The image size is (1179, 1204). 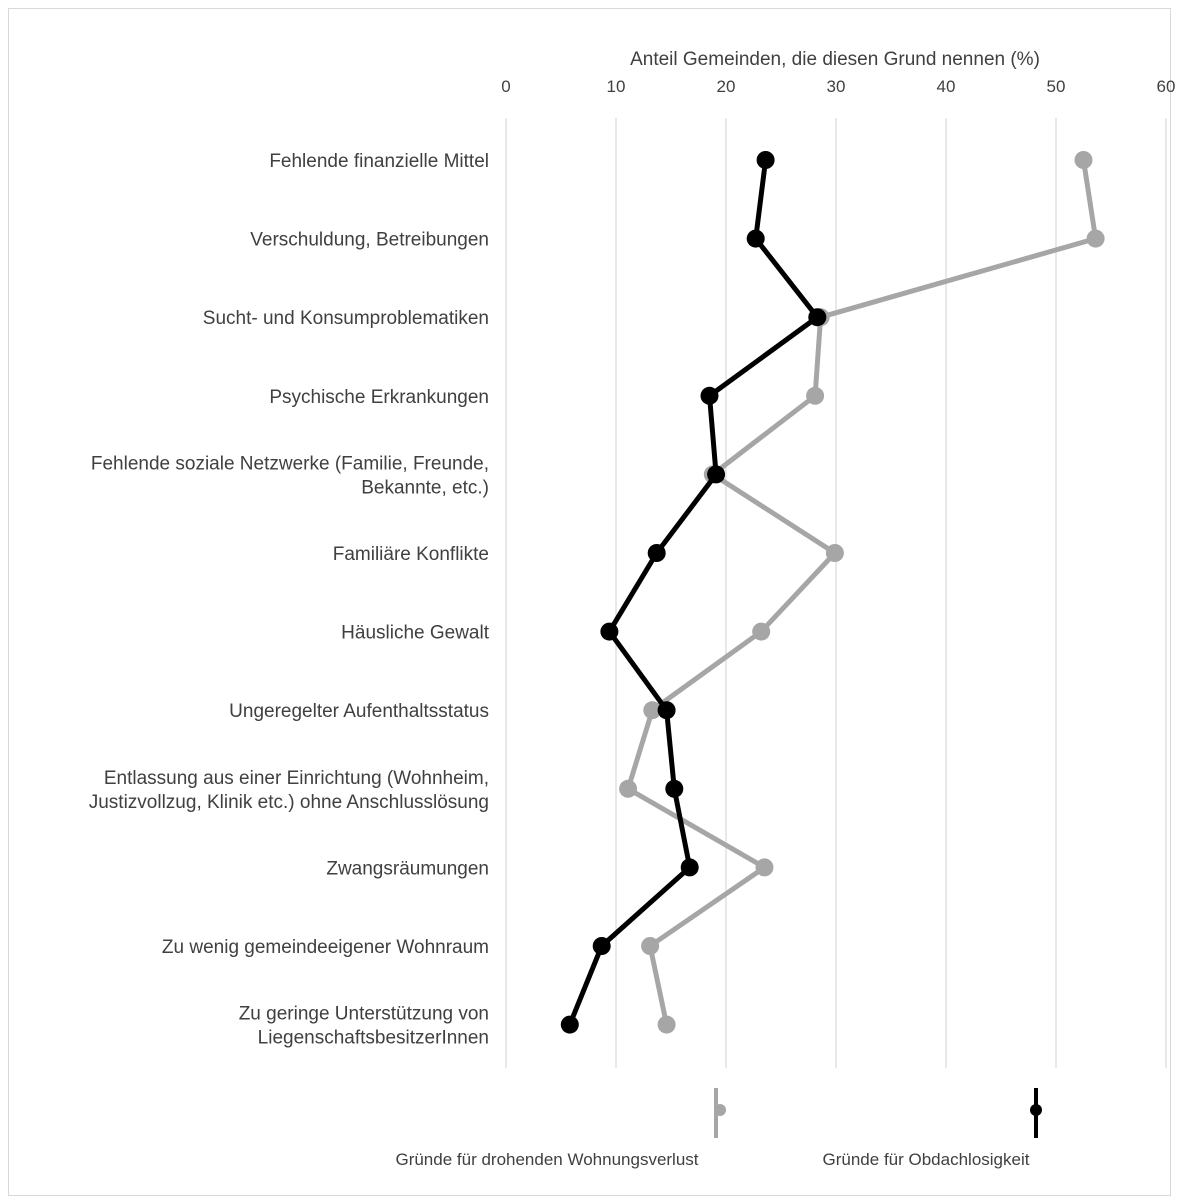 What do you see at coordinates (546, 1159) in the screenshot?
I see `legend-label: Gründe für drohenden Wohnungsverlust` at bounding box center [546, 1159].